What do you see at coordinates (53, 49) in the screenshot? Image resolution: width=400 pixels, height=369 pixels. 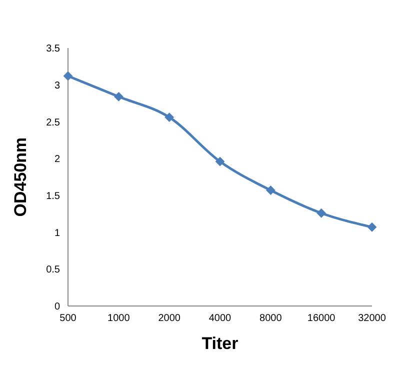 I see `y-tick-label: 3.5` at bounding box center [53, 49].